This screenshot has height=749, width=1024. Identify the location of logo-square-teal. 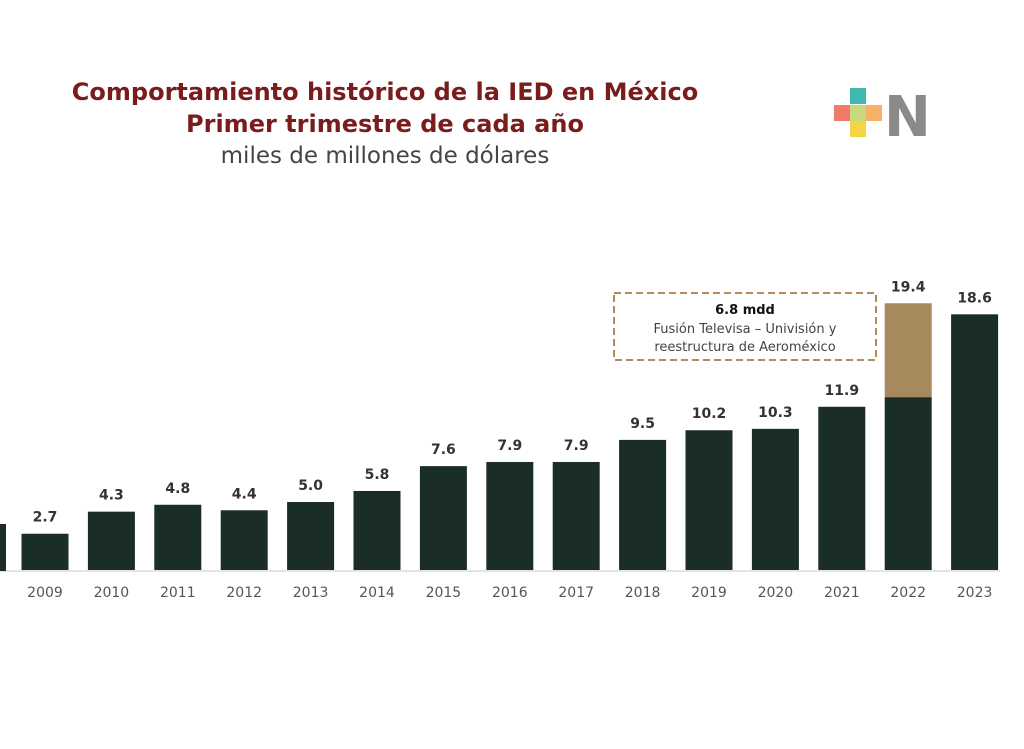
(858, 96).